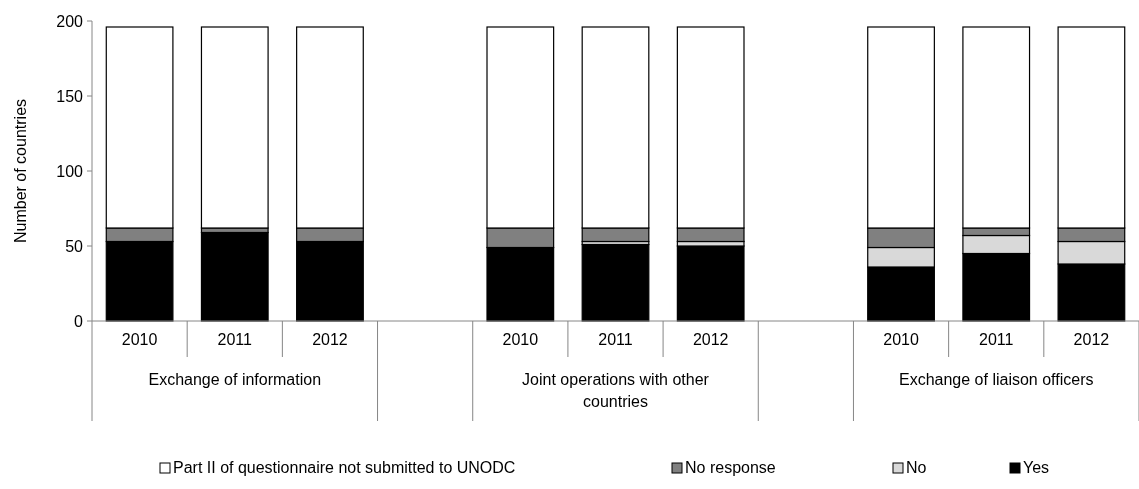  Describe the element at coordinates (1036, 467) in the screenshot. I see `legend-label: Yes` at that location.